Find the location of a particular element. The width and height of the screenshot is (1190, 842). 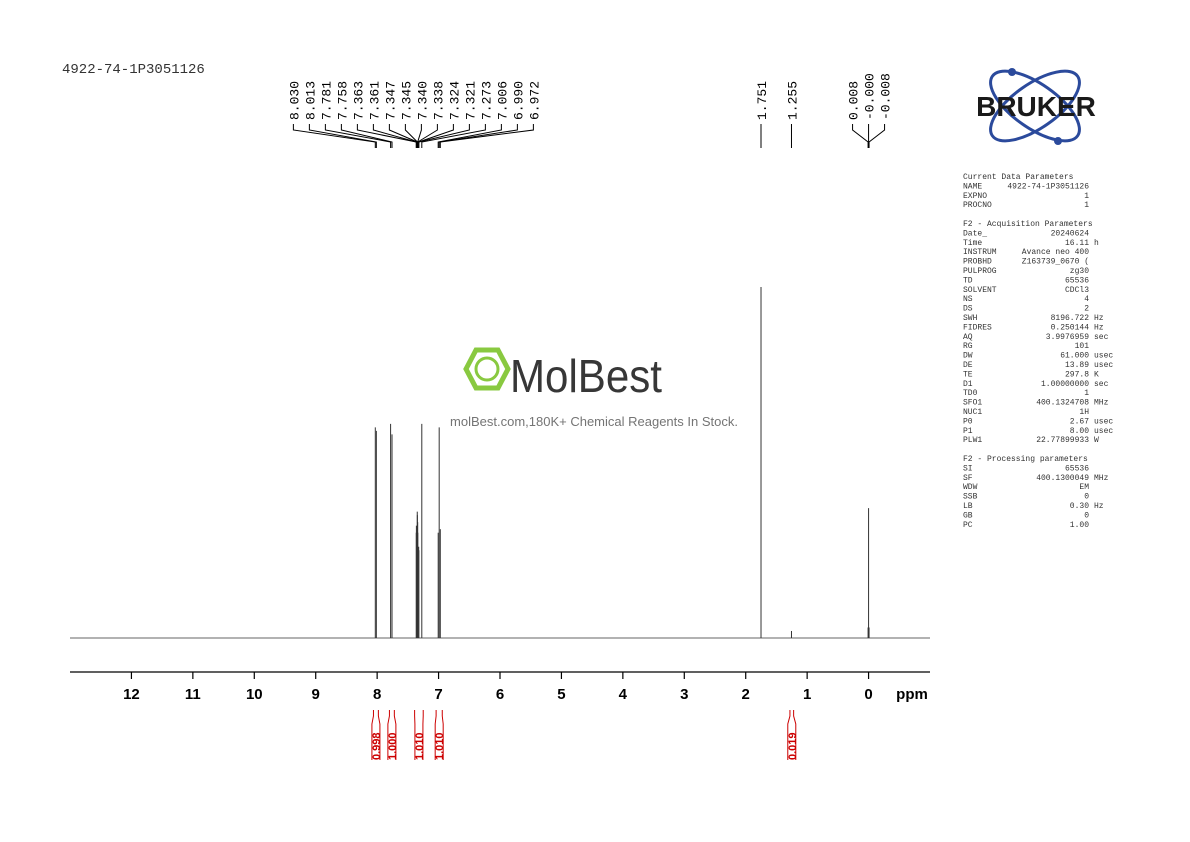

peak-label: 8.013 is located at coordinates (310, 100).